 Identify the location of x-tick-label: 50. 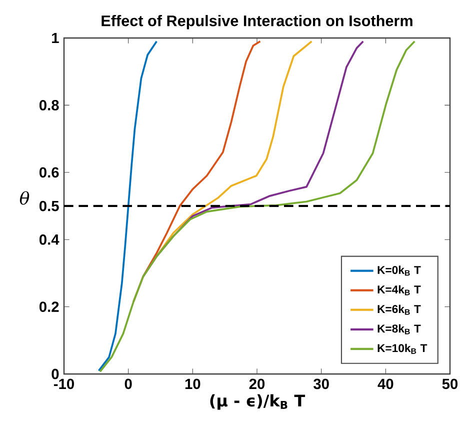
(450, 384).